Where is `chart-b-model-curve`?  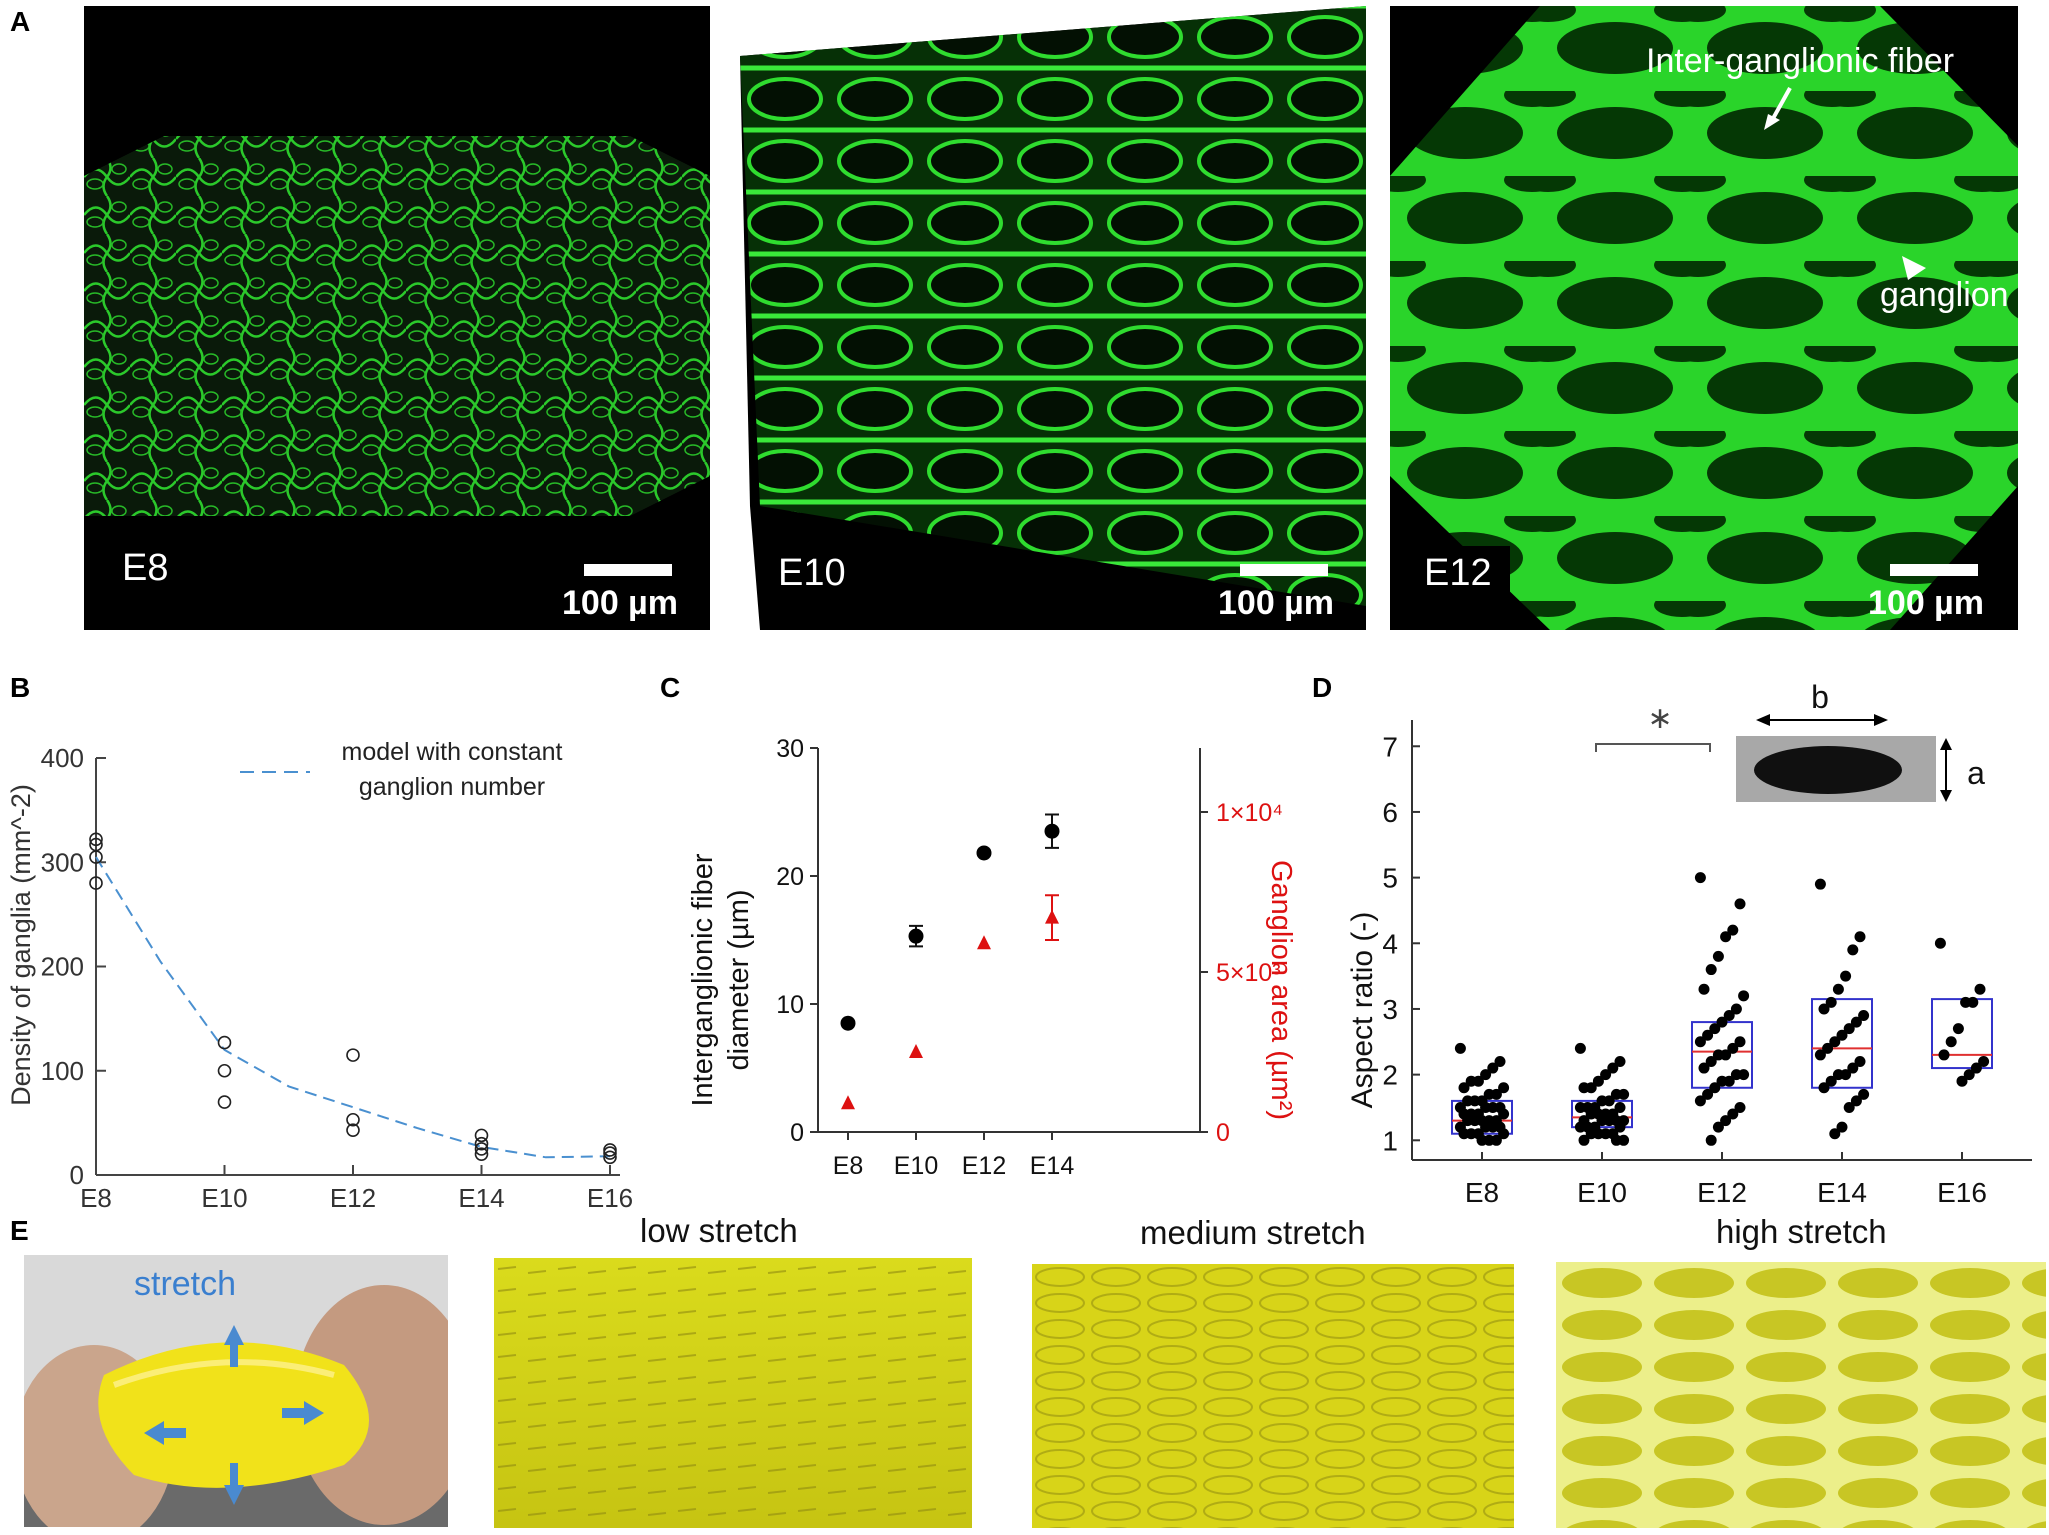
chart-b-model-curve is located at coordinates (353, 1007).